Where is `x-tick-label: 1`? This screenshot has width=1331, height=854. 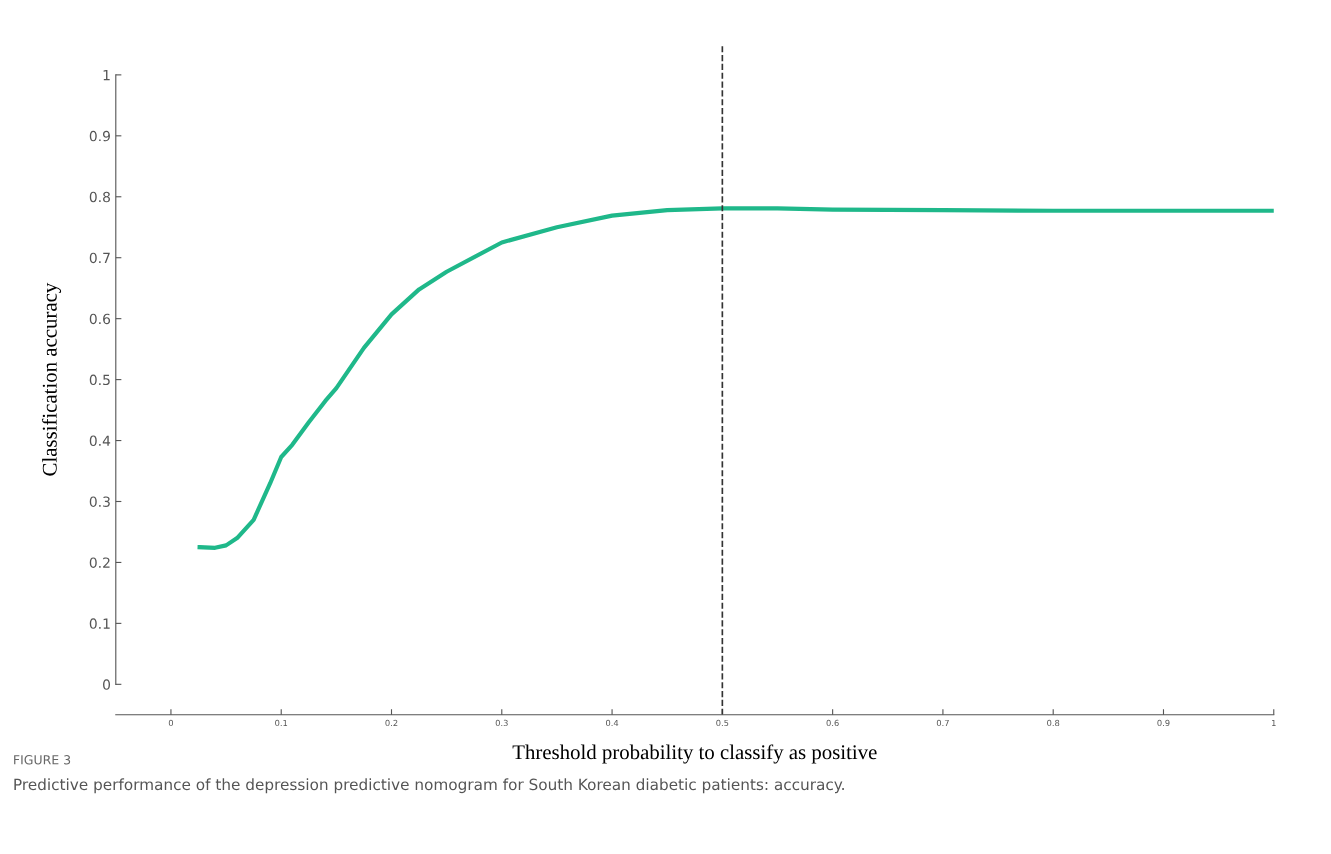 x-tick-label: 1 is located at coordinates (1274, 722).